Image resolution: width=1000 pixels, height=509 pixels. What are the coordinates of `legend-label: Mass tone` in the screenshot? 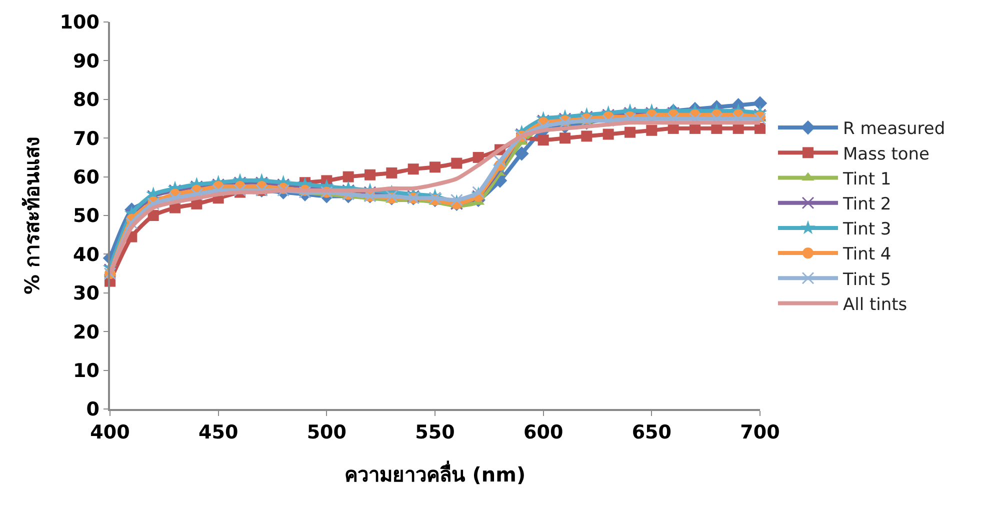 It's located at (886, 154).